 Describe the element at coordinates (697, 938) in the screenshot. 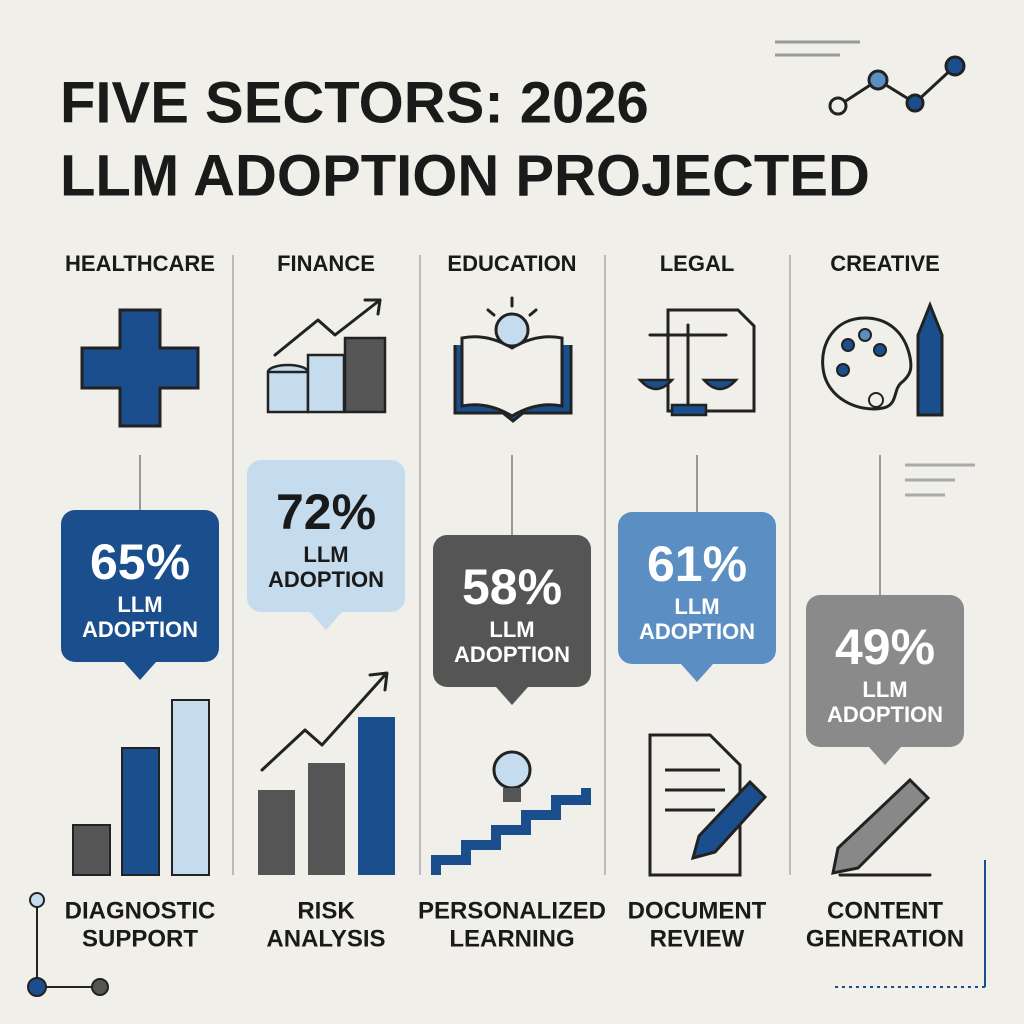

I see `use-case: REVIEW` at that location.